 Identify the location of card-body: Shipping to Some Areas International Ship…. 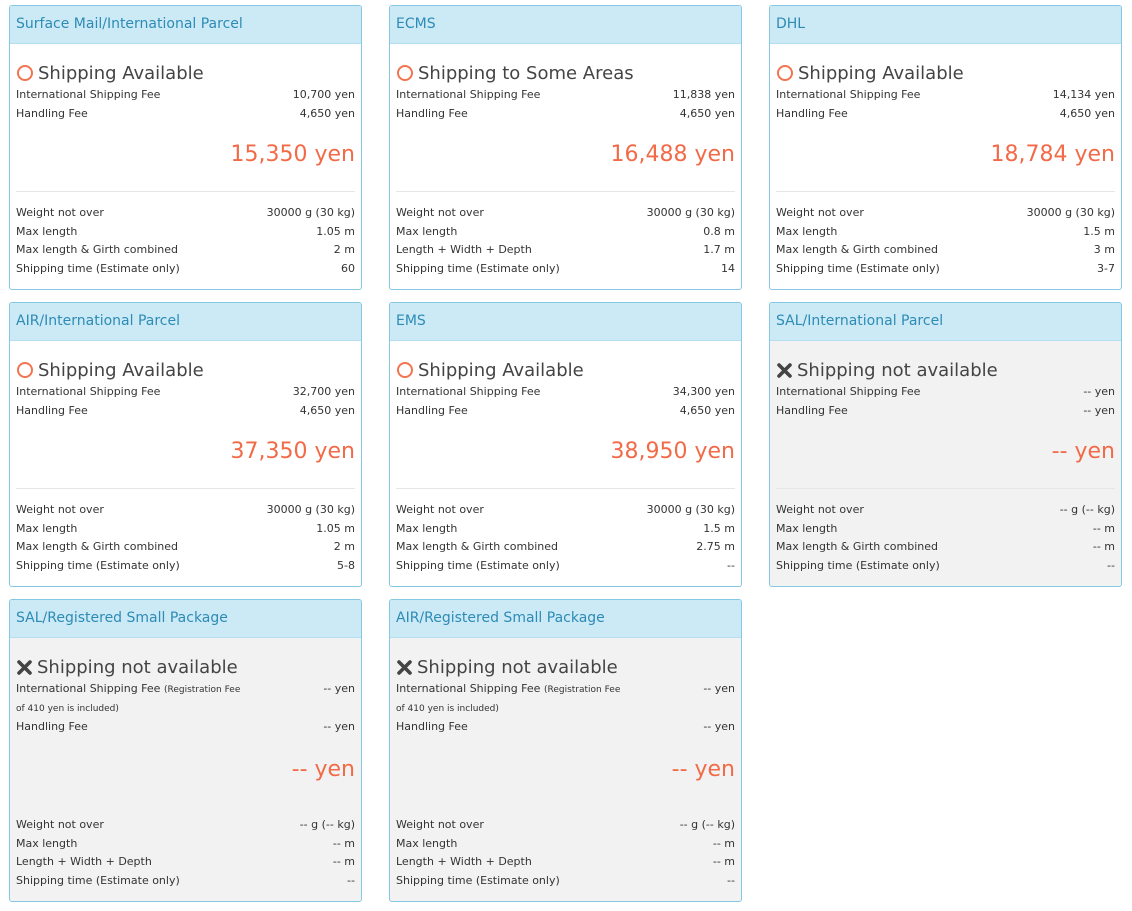
(565, 116).